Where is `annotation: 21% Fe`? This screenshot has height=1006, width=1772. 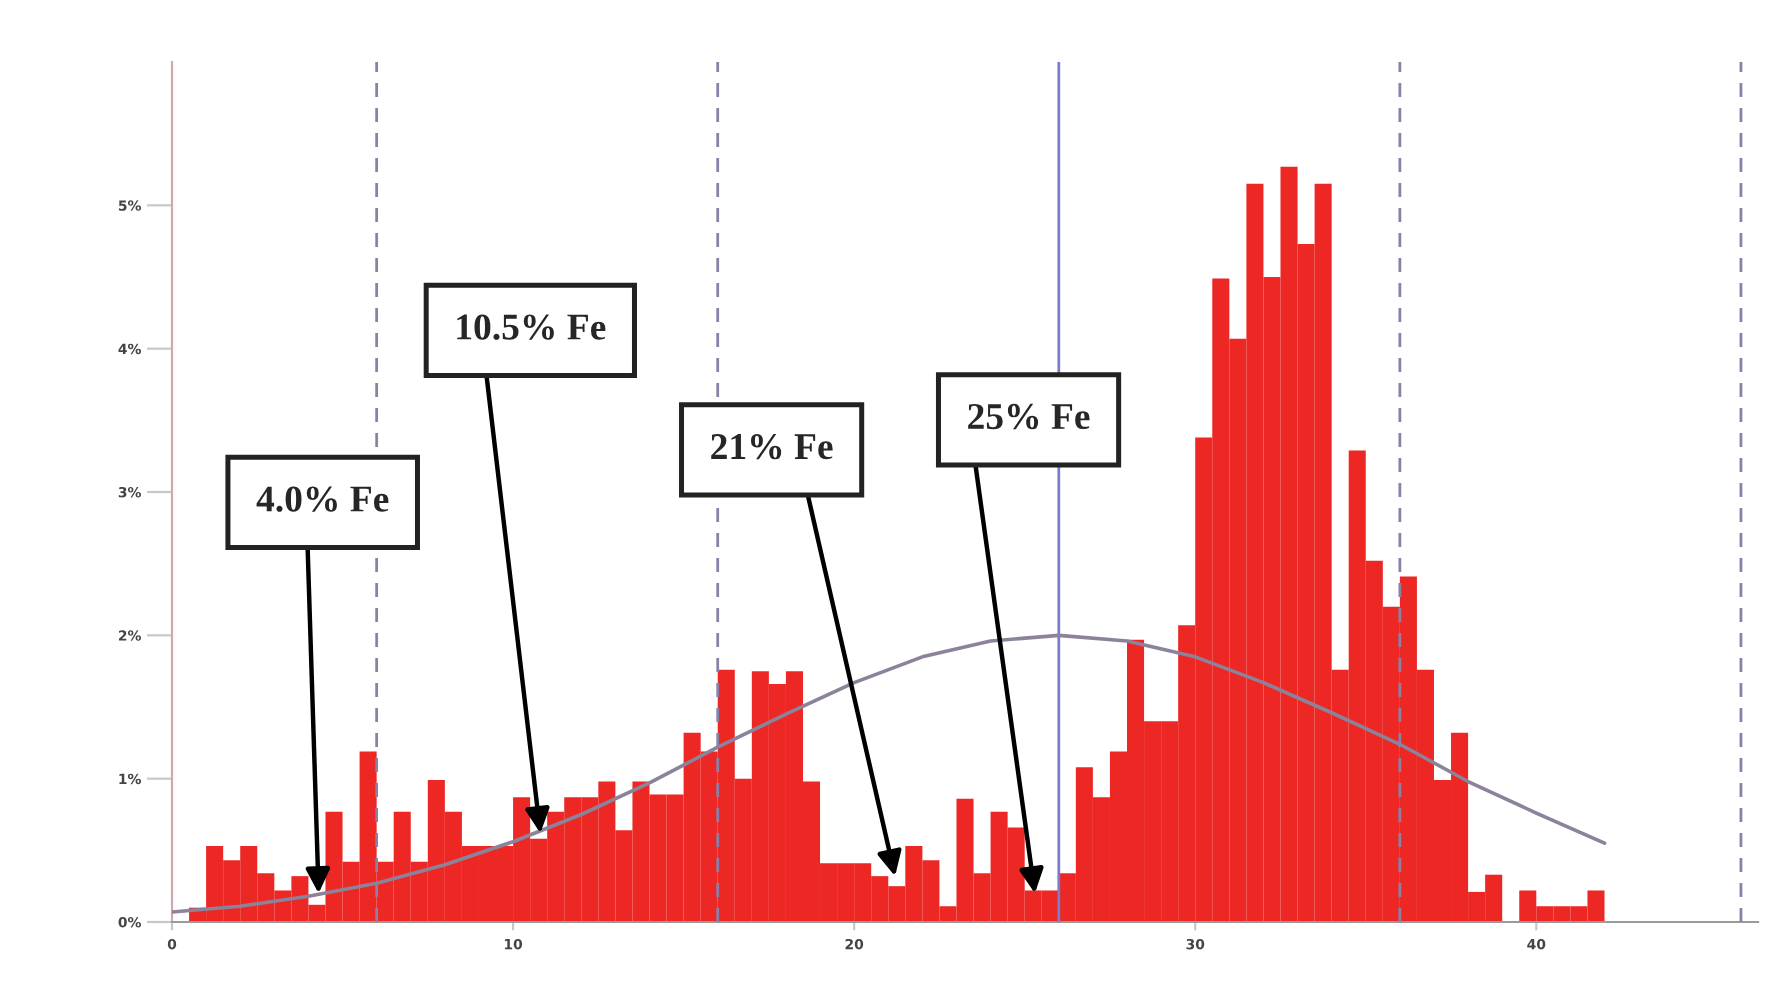 annotation: 21% Fe is located at coordinates (772, 446).